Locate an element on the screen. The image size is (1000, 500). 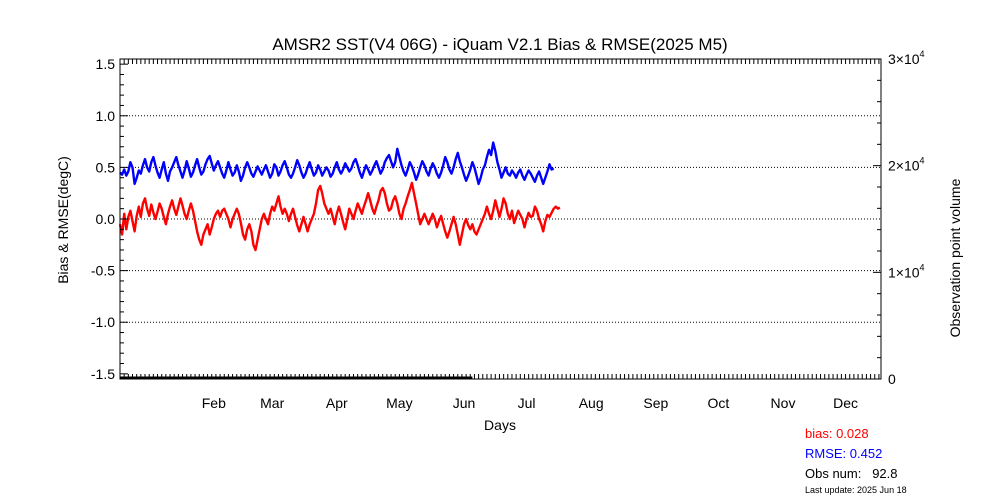
month-label: Jul is located at coordinates (527, 403).